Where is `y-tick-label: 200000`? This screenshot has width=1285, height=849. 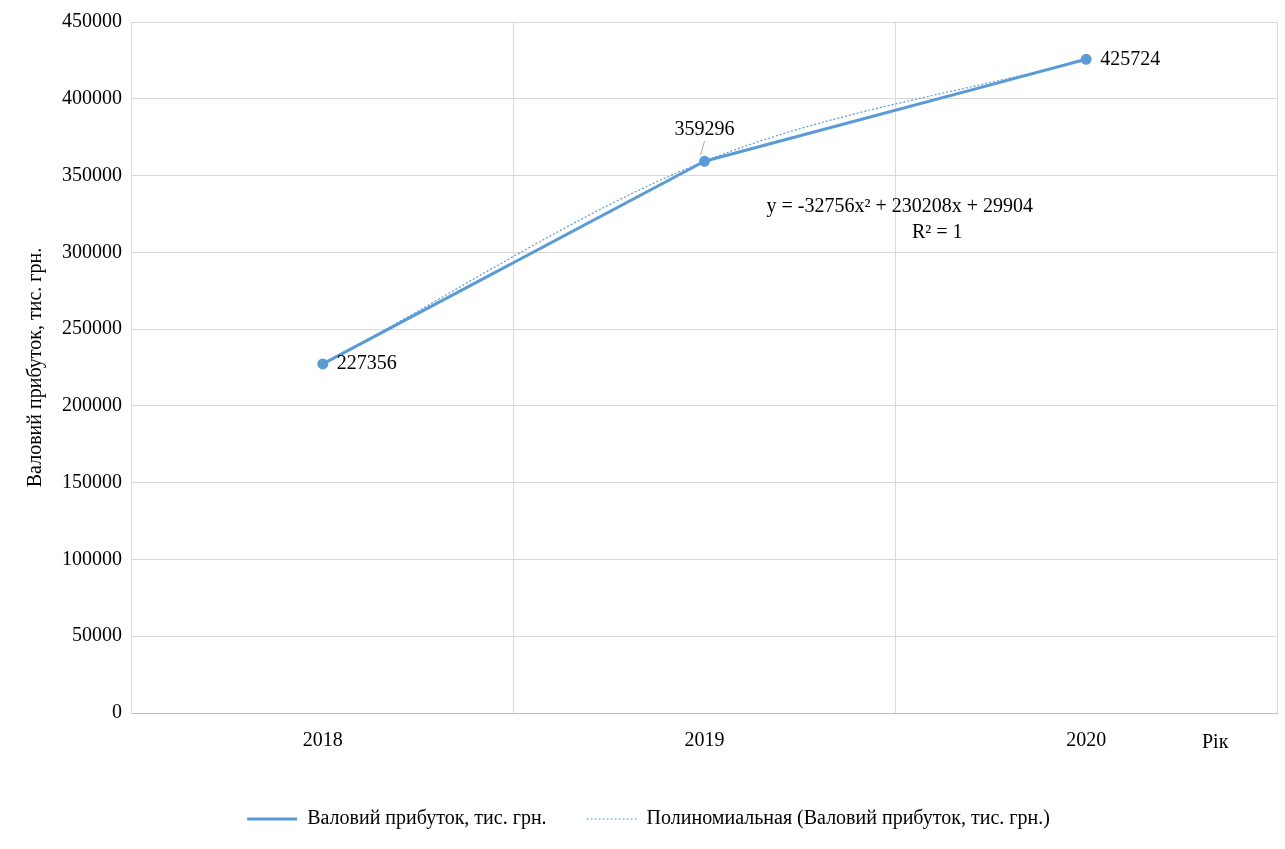
y-tick-label: 200000 is located at coordinates (92, 404).